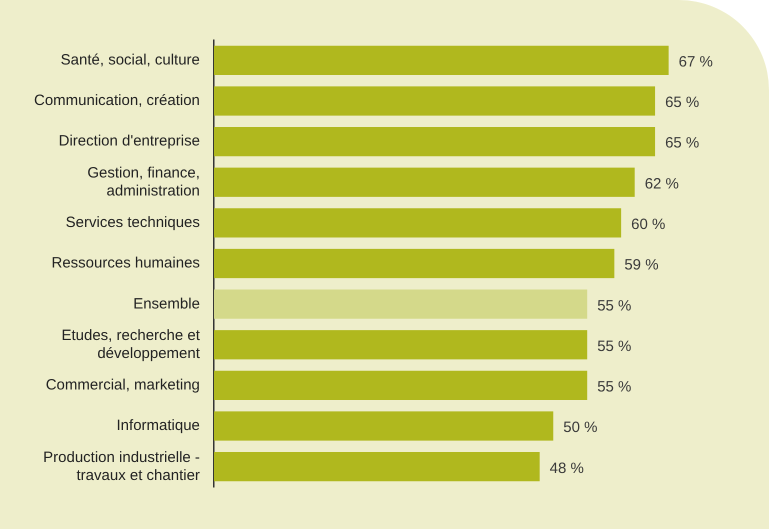 Image resolution: width=769 pixels, height=529 pixels. What do you see at coordinates (117, 101) in the screenshot?
I see `y-tick-label: Communication, création` at bounding box center [117, 101].